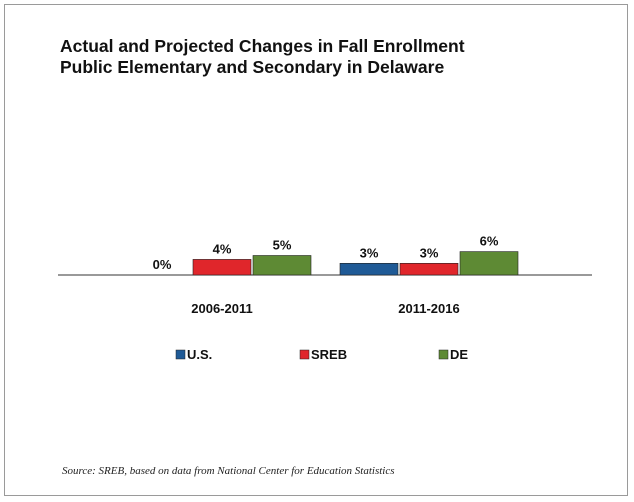  What do you see at coordinates (329, 354) in the screenshot?
I see `legend-label-sreb: SREB` at bounding box center [329, 354].